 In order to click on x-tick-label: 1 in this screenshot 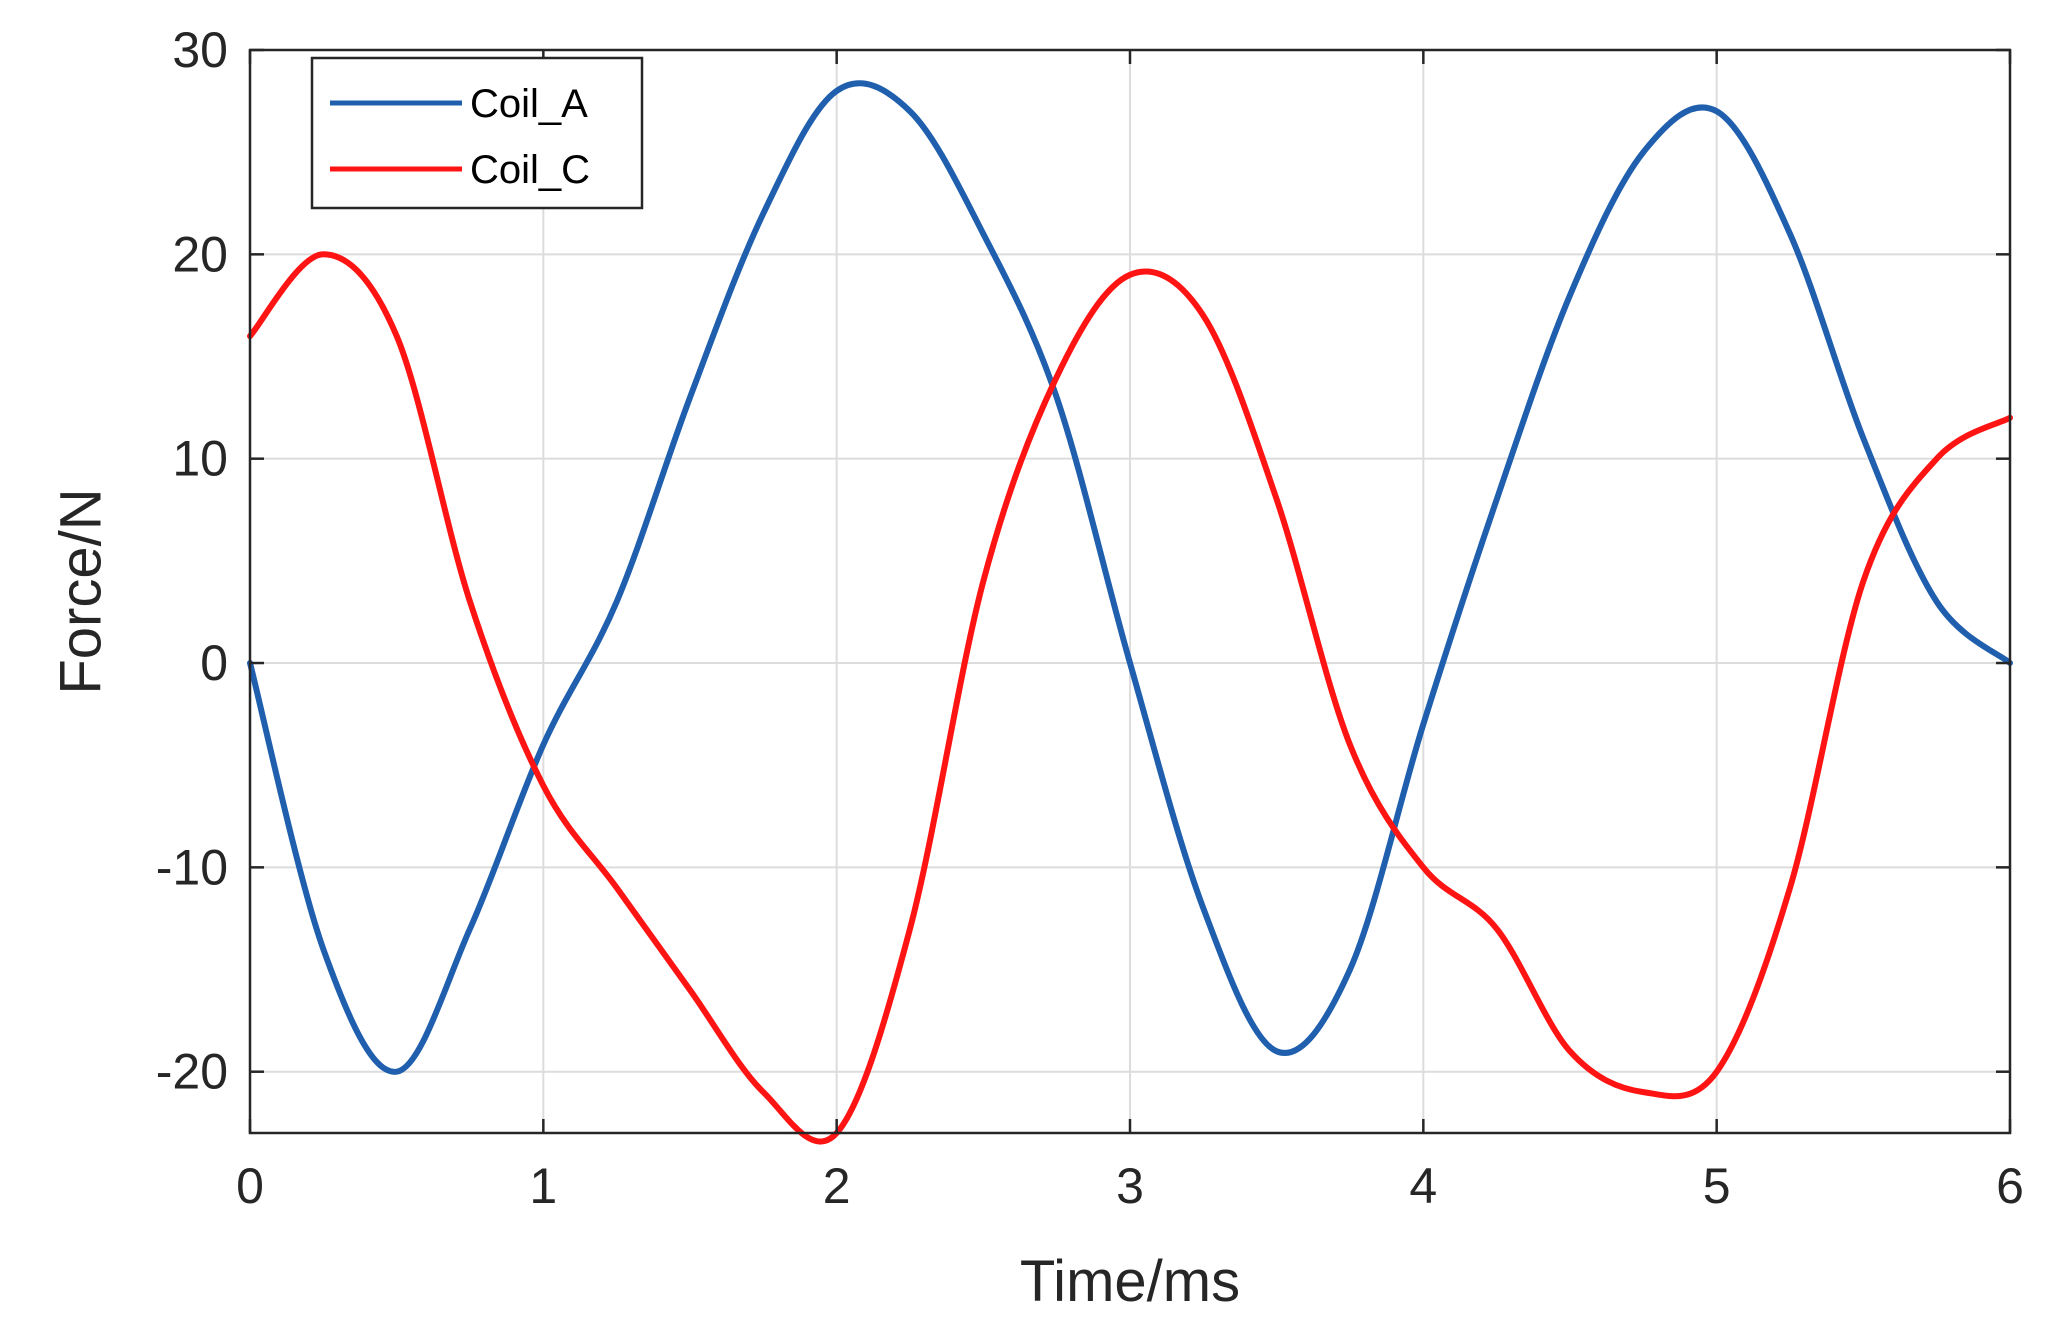, I will do `click(543, 1186)`.